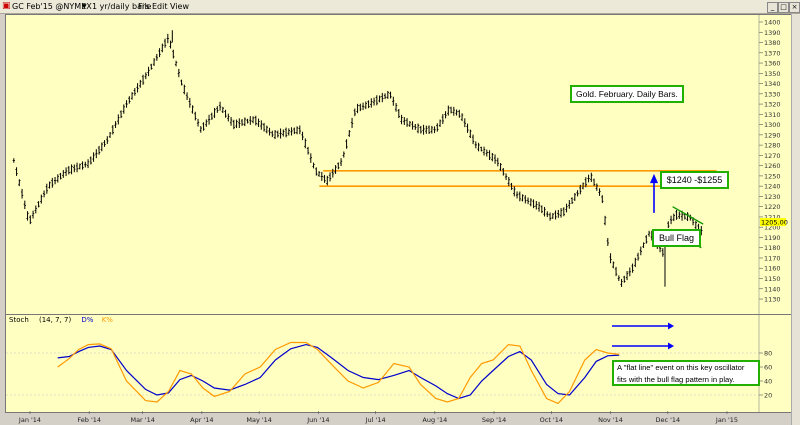 The width and height of the screenshot is (800, 425). What do you see at coordinates (121, 6) in the screenshot?
I see `interval-dropdown: 1 yr/daily bars` at bounding box center [121, 6].